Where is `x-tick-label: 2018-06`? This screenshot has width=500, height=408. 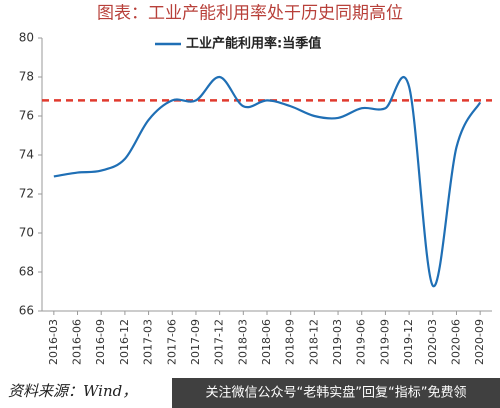
x-tick-label: 2018-06 is located at coordinates (266, 342).